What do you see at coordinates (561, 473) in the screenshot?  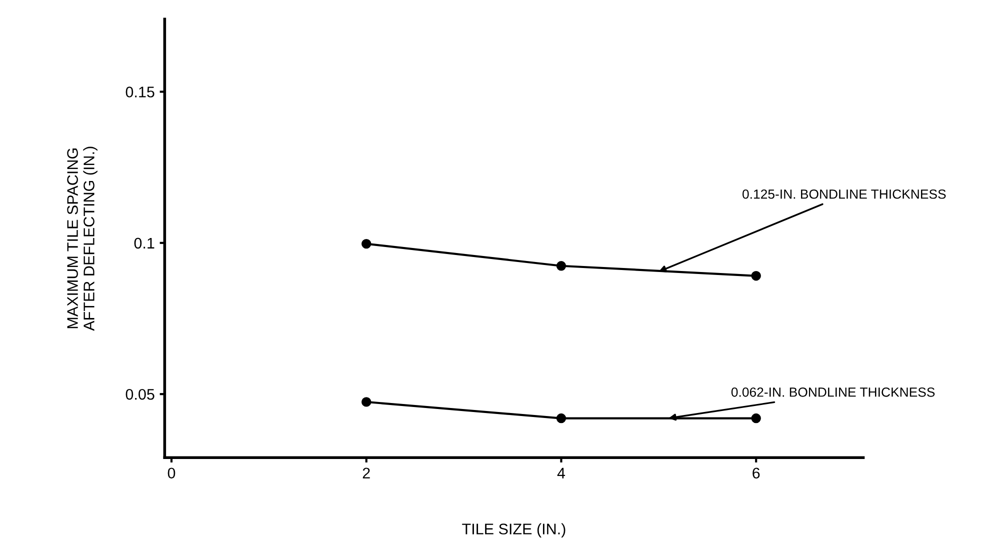 I see `x-tick-label: 4` at bounding box center [561, 473].